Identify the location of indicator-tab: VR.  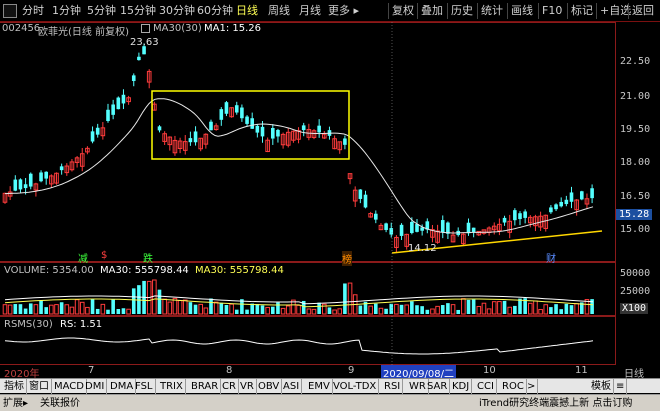
(247, 386).